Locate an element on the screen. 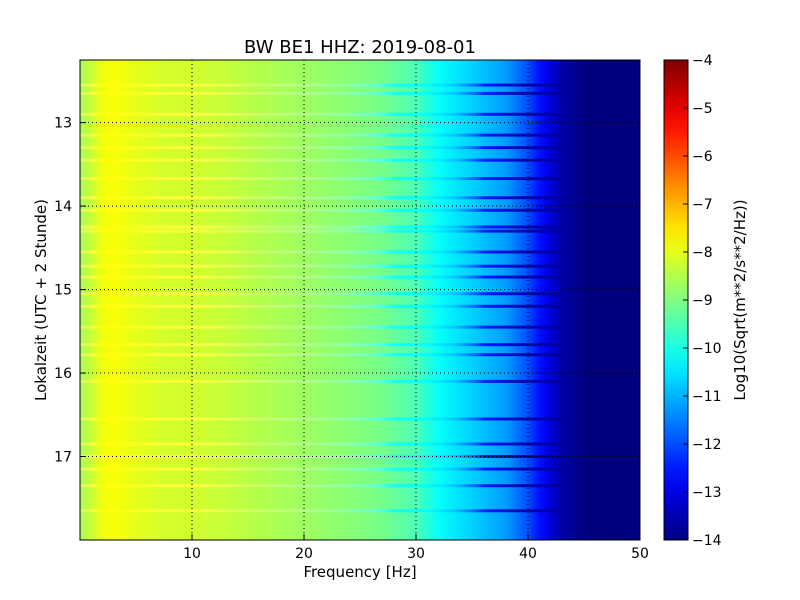 This screenshot has width=800, height=600. x-tick-label: 30 is located at coordinates (416, 554).